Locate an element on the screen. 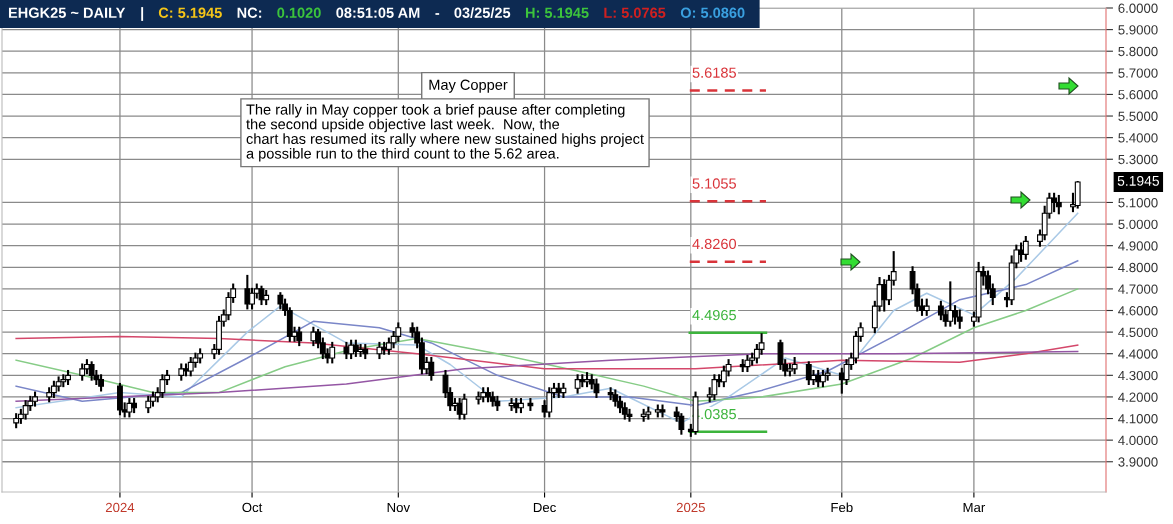  annotation: NC: is located at coordinates (249, 12).